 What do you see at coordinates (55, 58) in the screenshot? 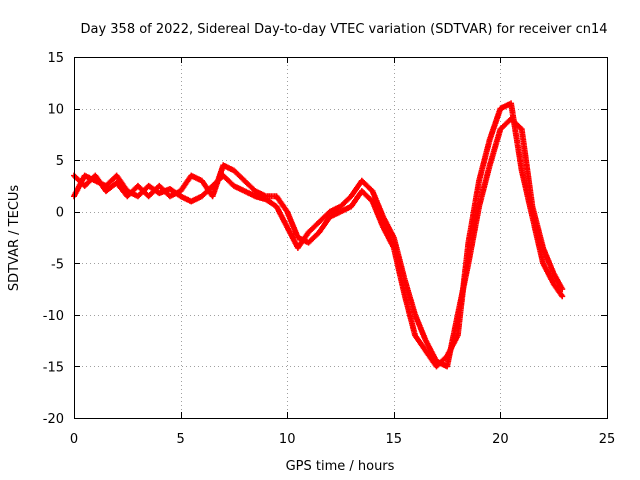
I see `y-tick-label: 15` at bounding box center [55, 58].